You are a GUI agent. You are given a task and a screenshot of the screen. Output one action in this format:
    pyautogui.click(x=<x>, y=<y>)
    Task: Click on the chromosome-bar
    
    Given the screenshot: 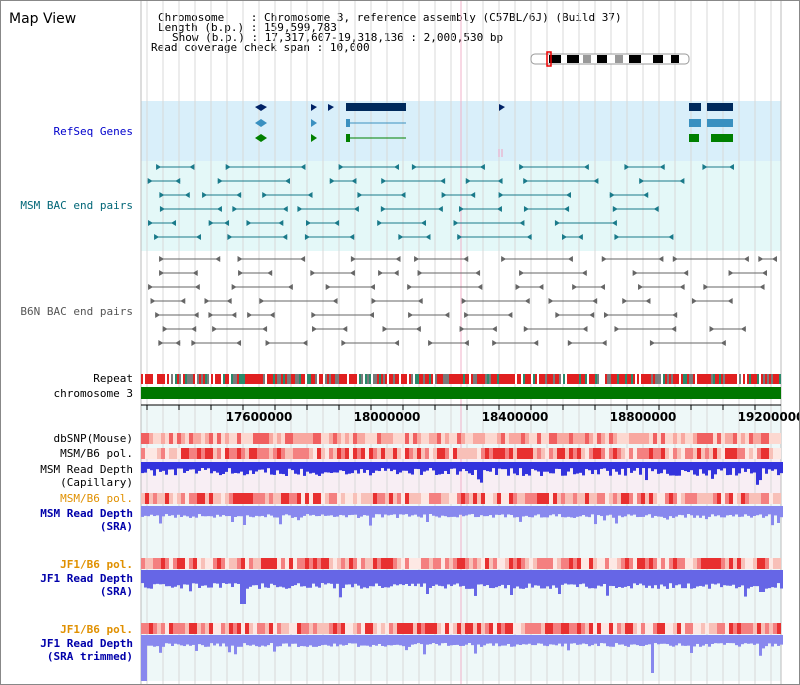 What is the action you would take?
    pyautogui.click(x=461, y=393)
    